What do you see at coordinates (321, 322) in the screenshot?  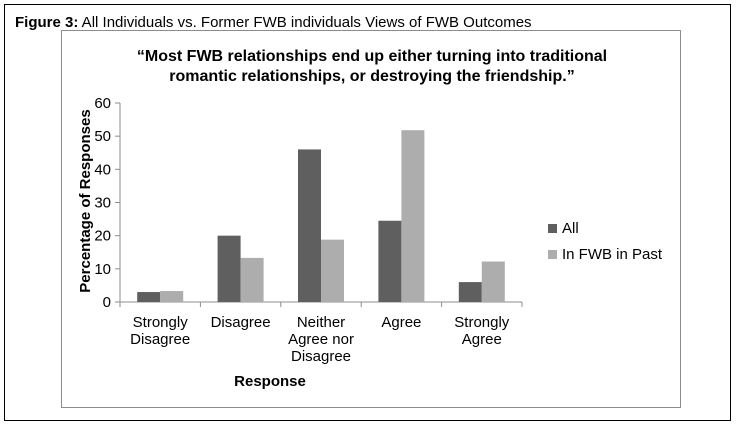 I see `x-category-label: Neither` at bounding box center [321, 322].